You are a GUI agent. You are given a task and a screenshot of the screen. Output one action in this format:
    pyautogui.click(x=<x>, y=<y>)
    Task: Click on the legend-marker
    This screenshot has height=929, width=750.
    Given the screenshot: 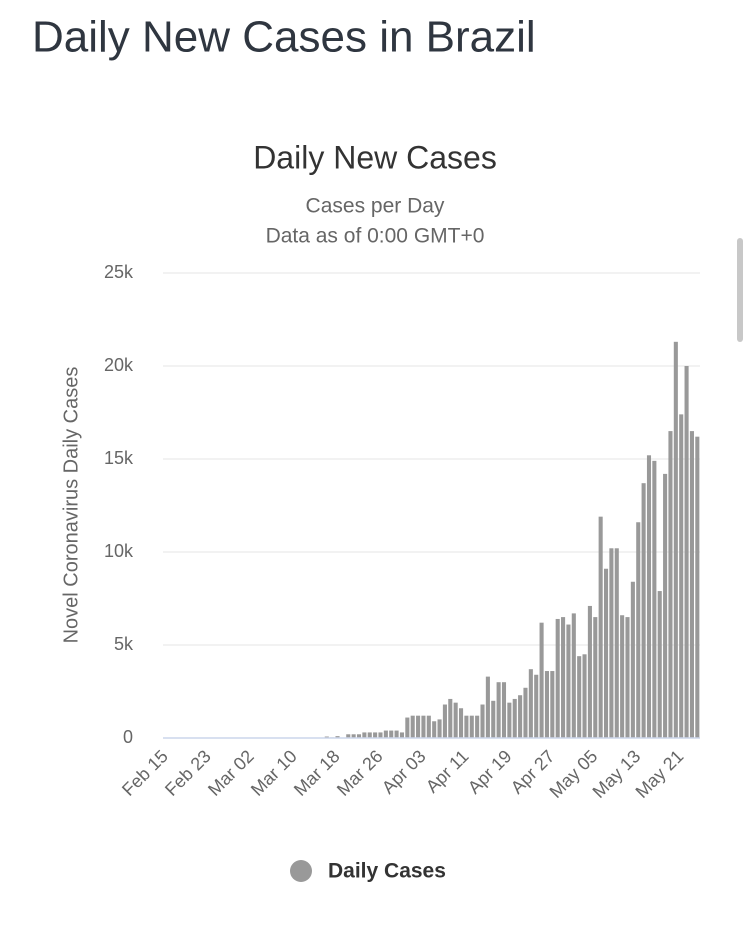 What is the action you would take?
    pyautogui.click(x=301, y=871)
    